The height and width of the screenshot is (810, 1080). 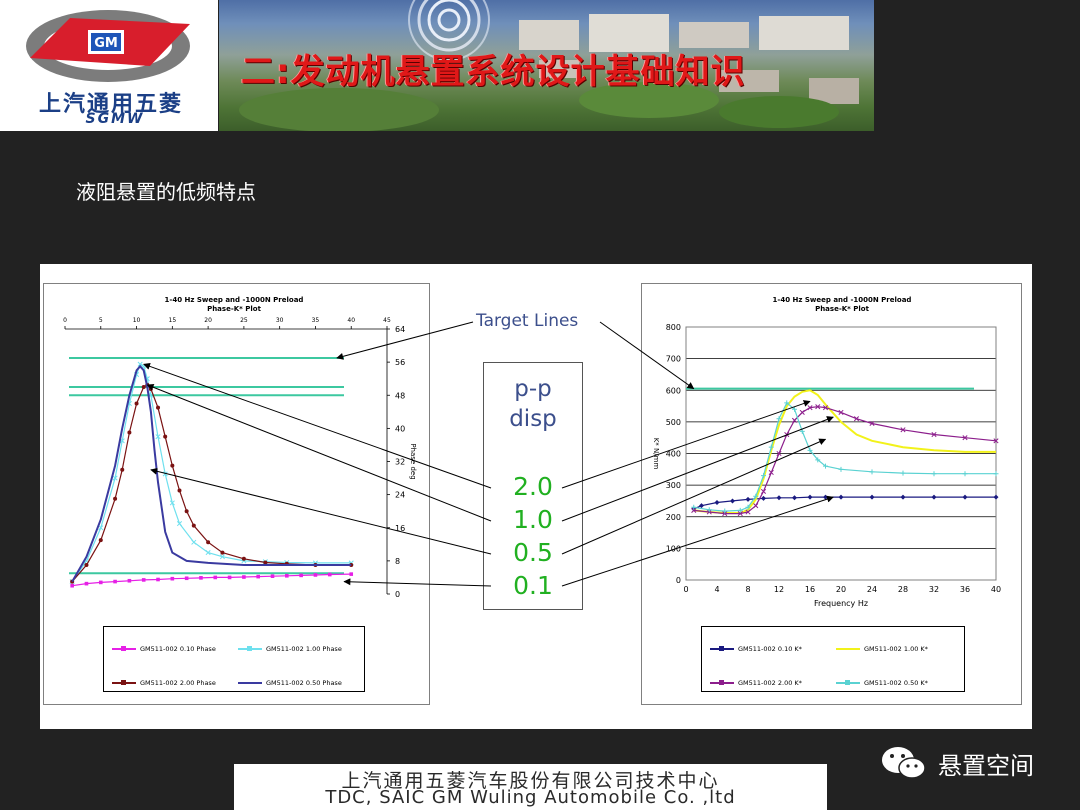 What do you see at coordinates (533, 419) in the screenshot?
I see `disp-heading-line2: disp` at bounding box center [533, 419].